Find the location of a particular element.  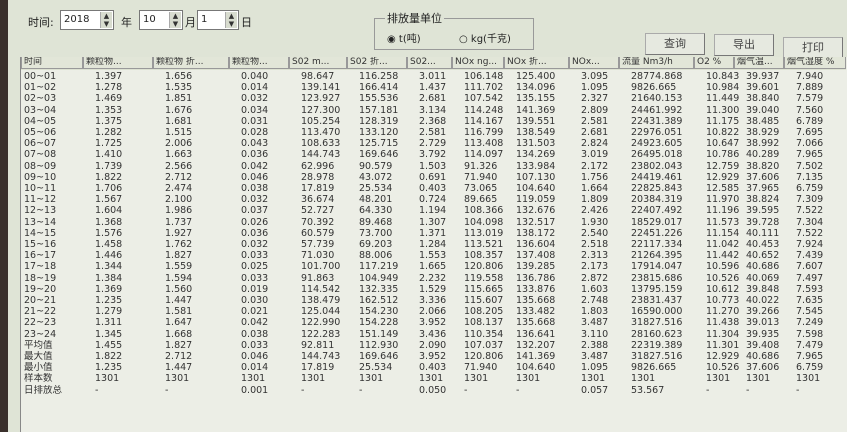

table-cell: 3.436 is located at coordinates (433, 334).